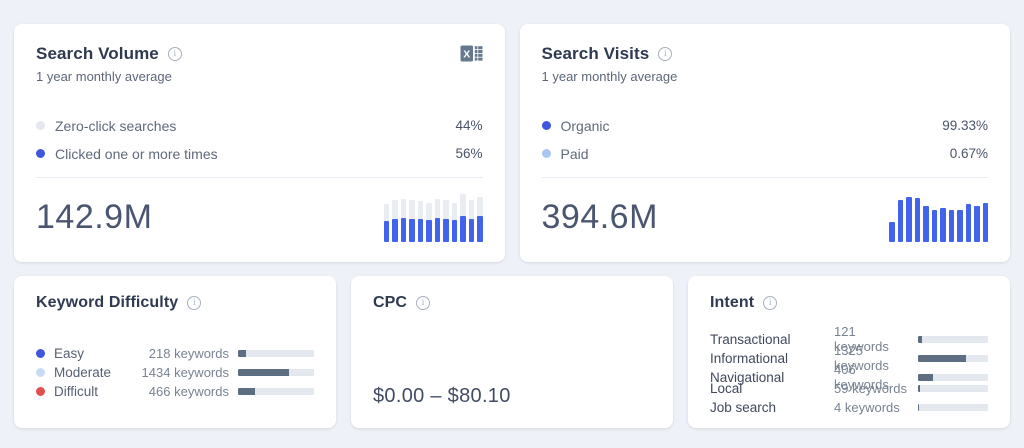 The height and width of the screenshot is (448, 1024). Describe the element at coordinates (83, 372) in the screenshot. I see `kd-label: Moderate` at that location.